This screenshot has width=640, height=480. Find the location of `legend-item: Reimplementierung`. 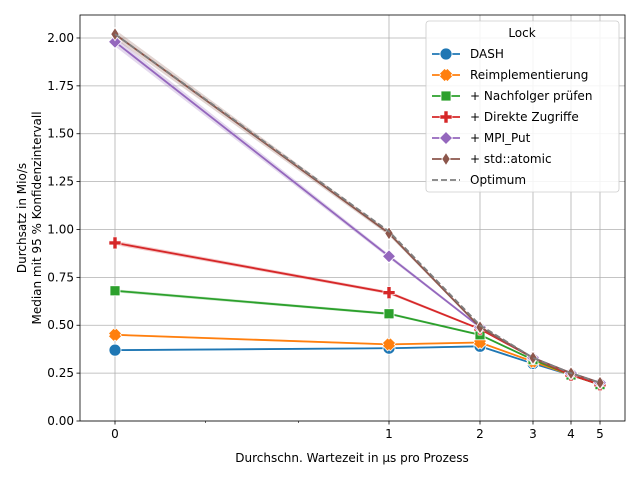

legend-item: Reimplementierung is located at coordinates (510, 75).